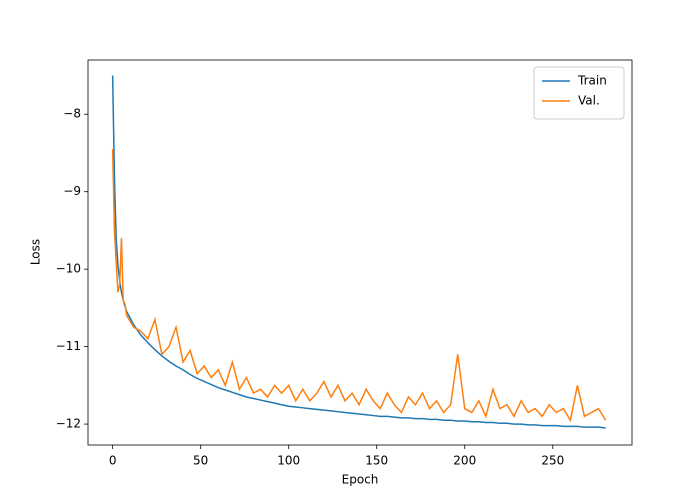 Image resolution: width=700 pixels, height=500 pixels. I want to click on legend-label: Val., so click(589, 101).